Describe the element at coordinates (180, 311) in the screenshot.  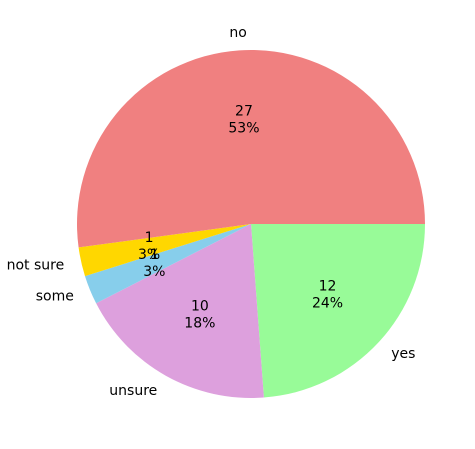
I see `pie-slice-unsure` at that location.